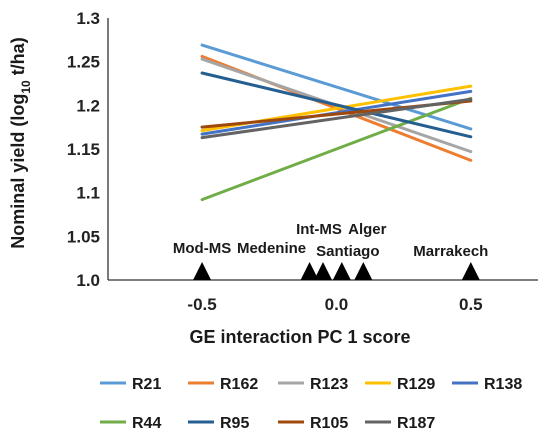 This screenshot has width=550, height=445. I want to click on legend: R21 R162 R123 R129 R138 R44 R95 R105 R187, so click(311, 404).